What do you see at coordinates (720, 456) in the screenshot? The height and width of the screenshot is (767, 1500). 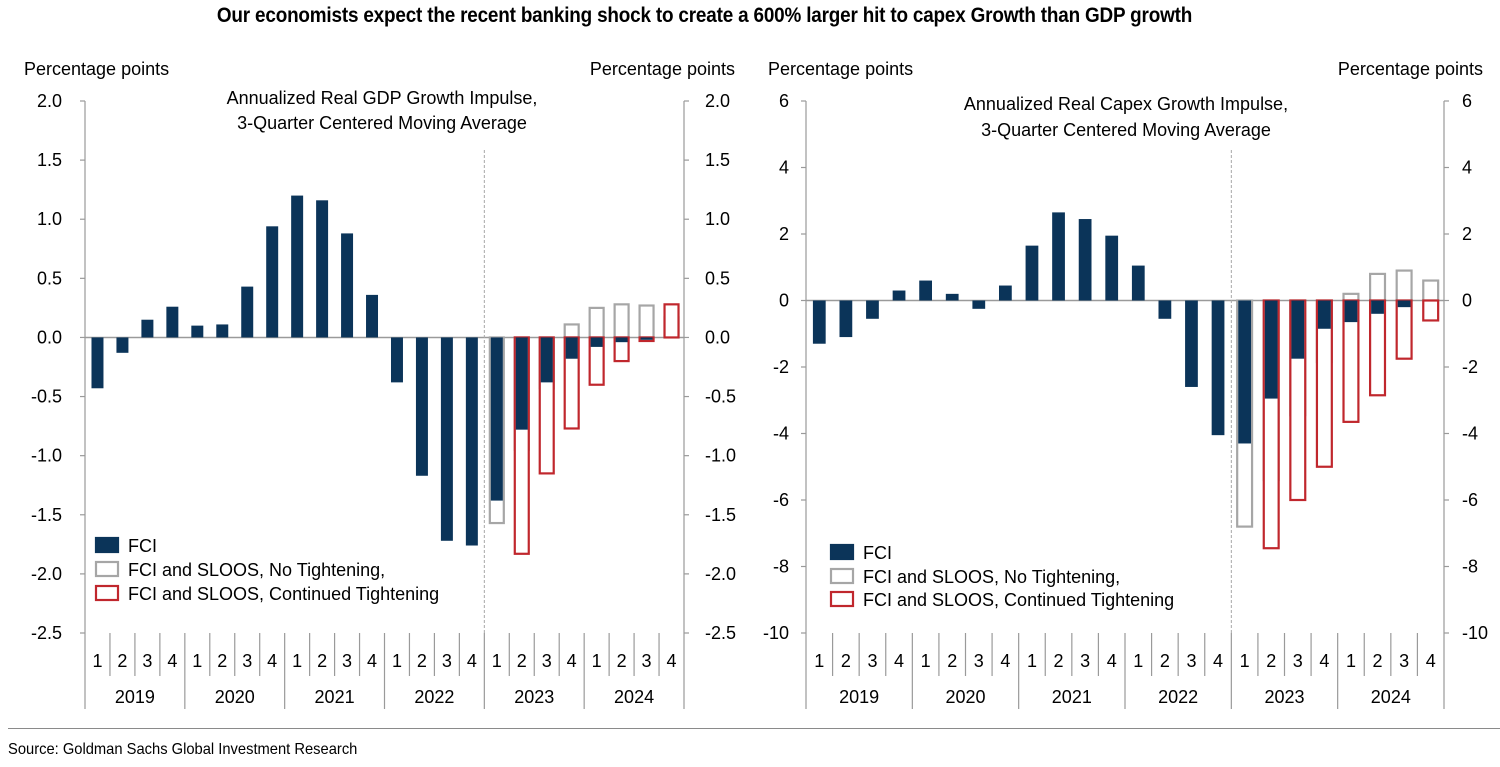 I see `chart1-right-tick-label: -1.0` at bounding box center [720, 456].